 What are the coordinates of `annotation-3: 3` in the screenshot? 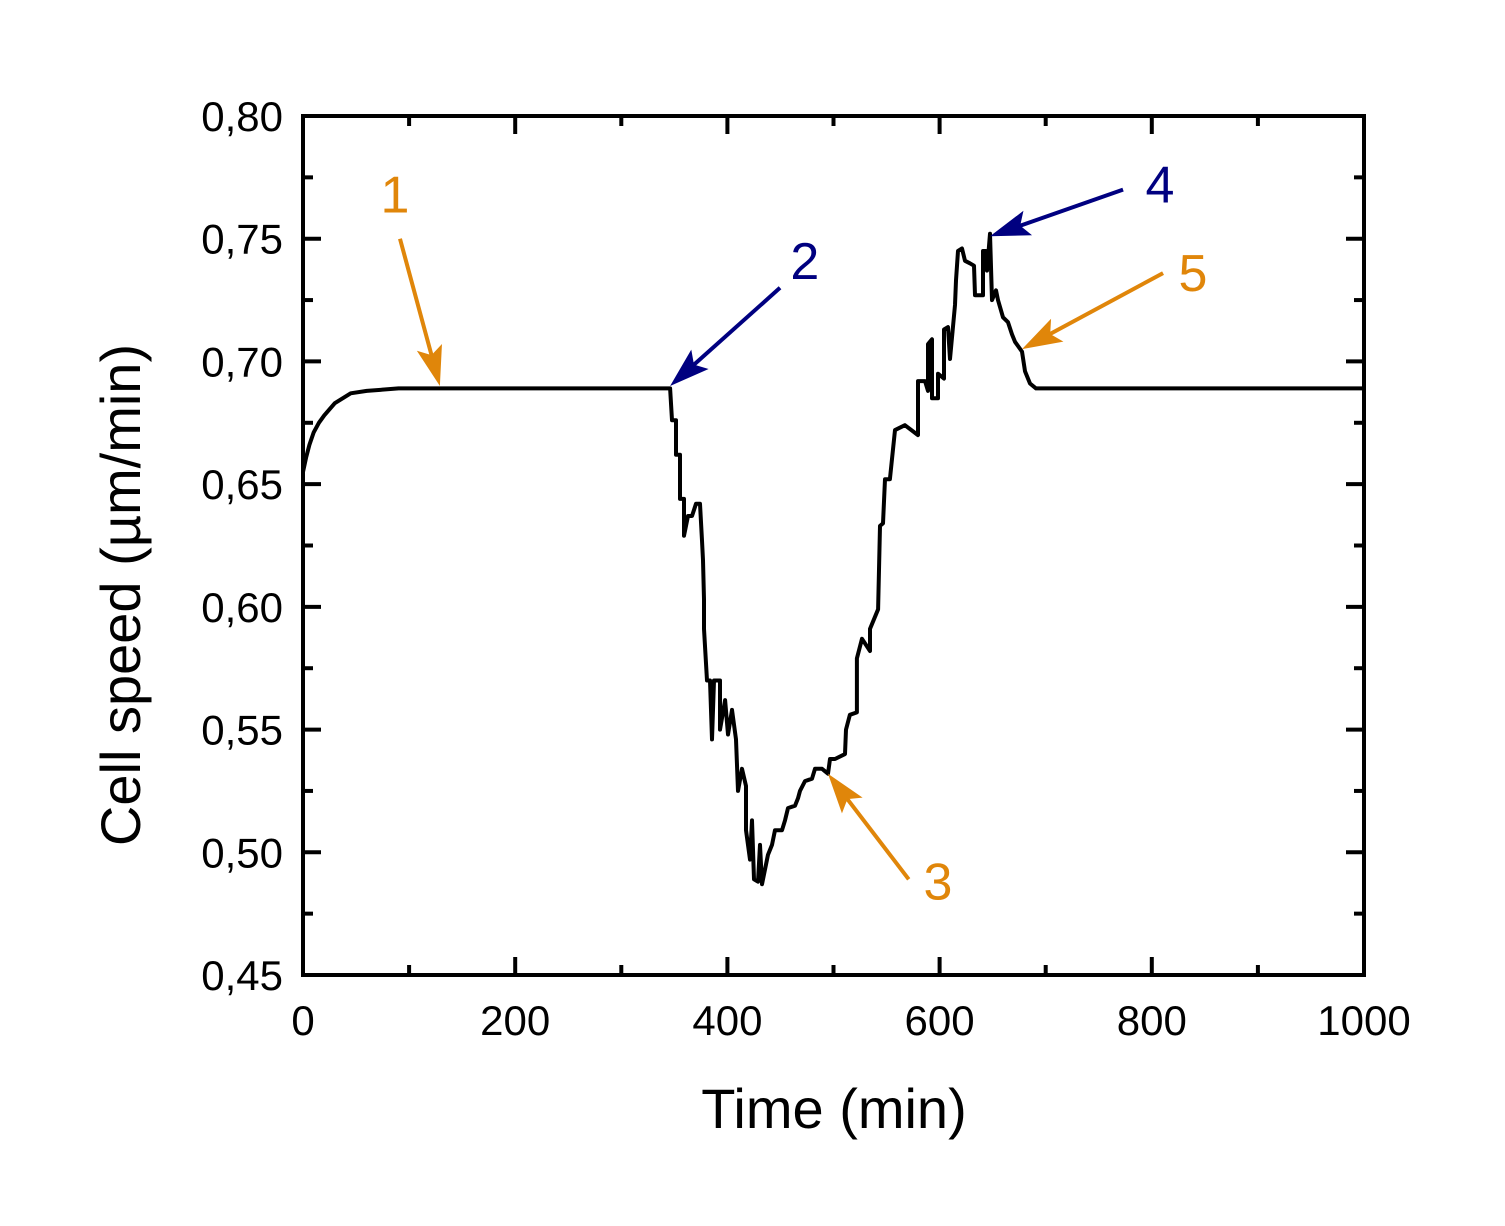 It's located at (890, 842).